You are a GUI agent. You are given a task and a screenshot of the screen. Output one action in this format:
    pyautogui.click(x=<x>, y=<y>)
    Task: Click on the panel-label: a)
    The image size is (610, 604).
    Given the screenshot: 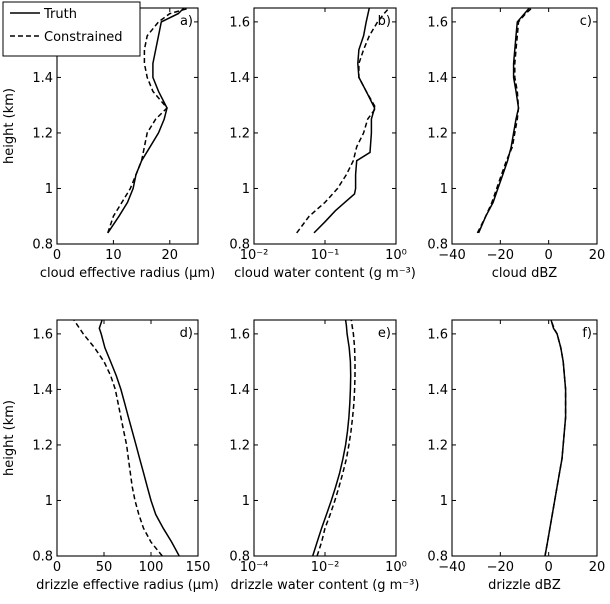 What is the action you would take?
    pyautogui.click(x=186, y=21)
    